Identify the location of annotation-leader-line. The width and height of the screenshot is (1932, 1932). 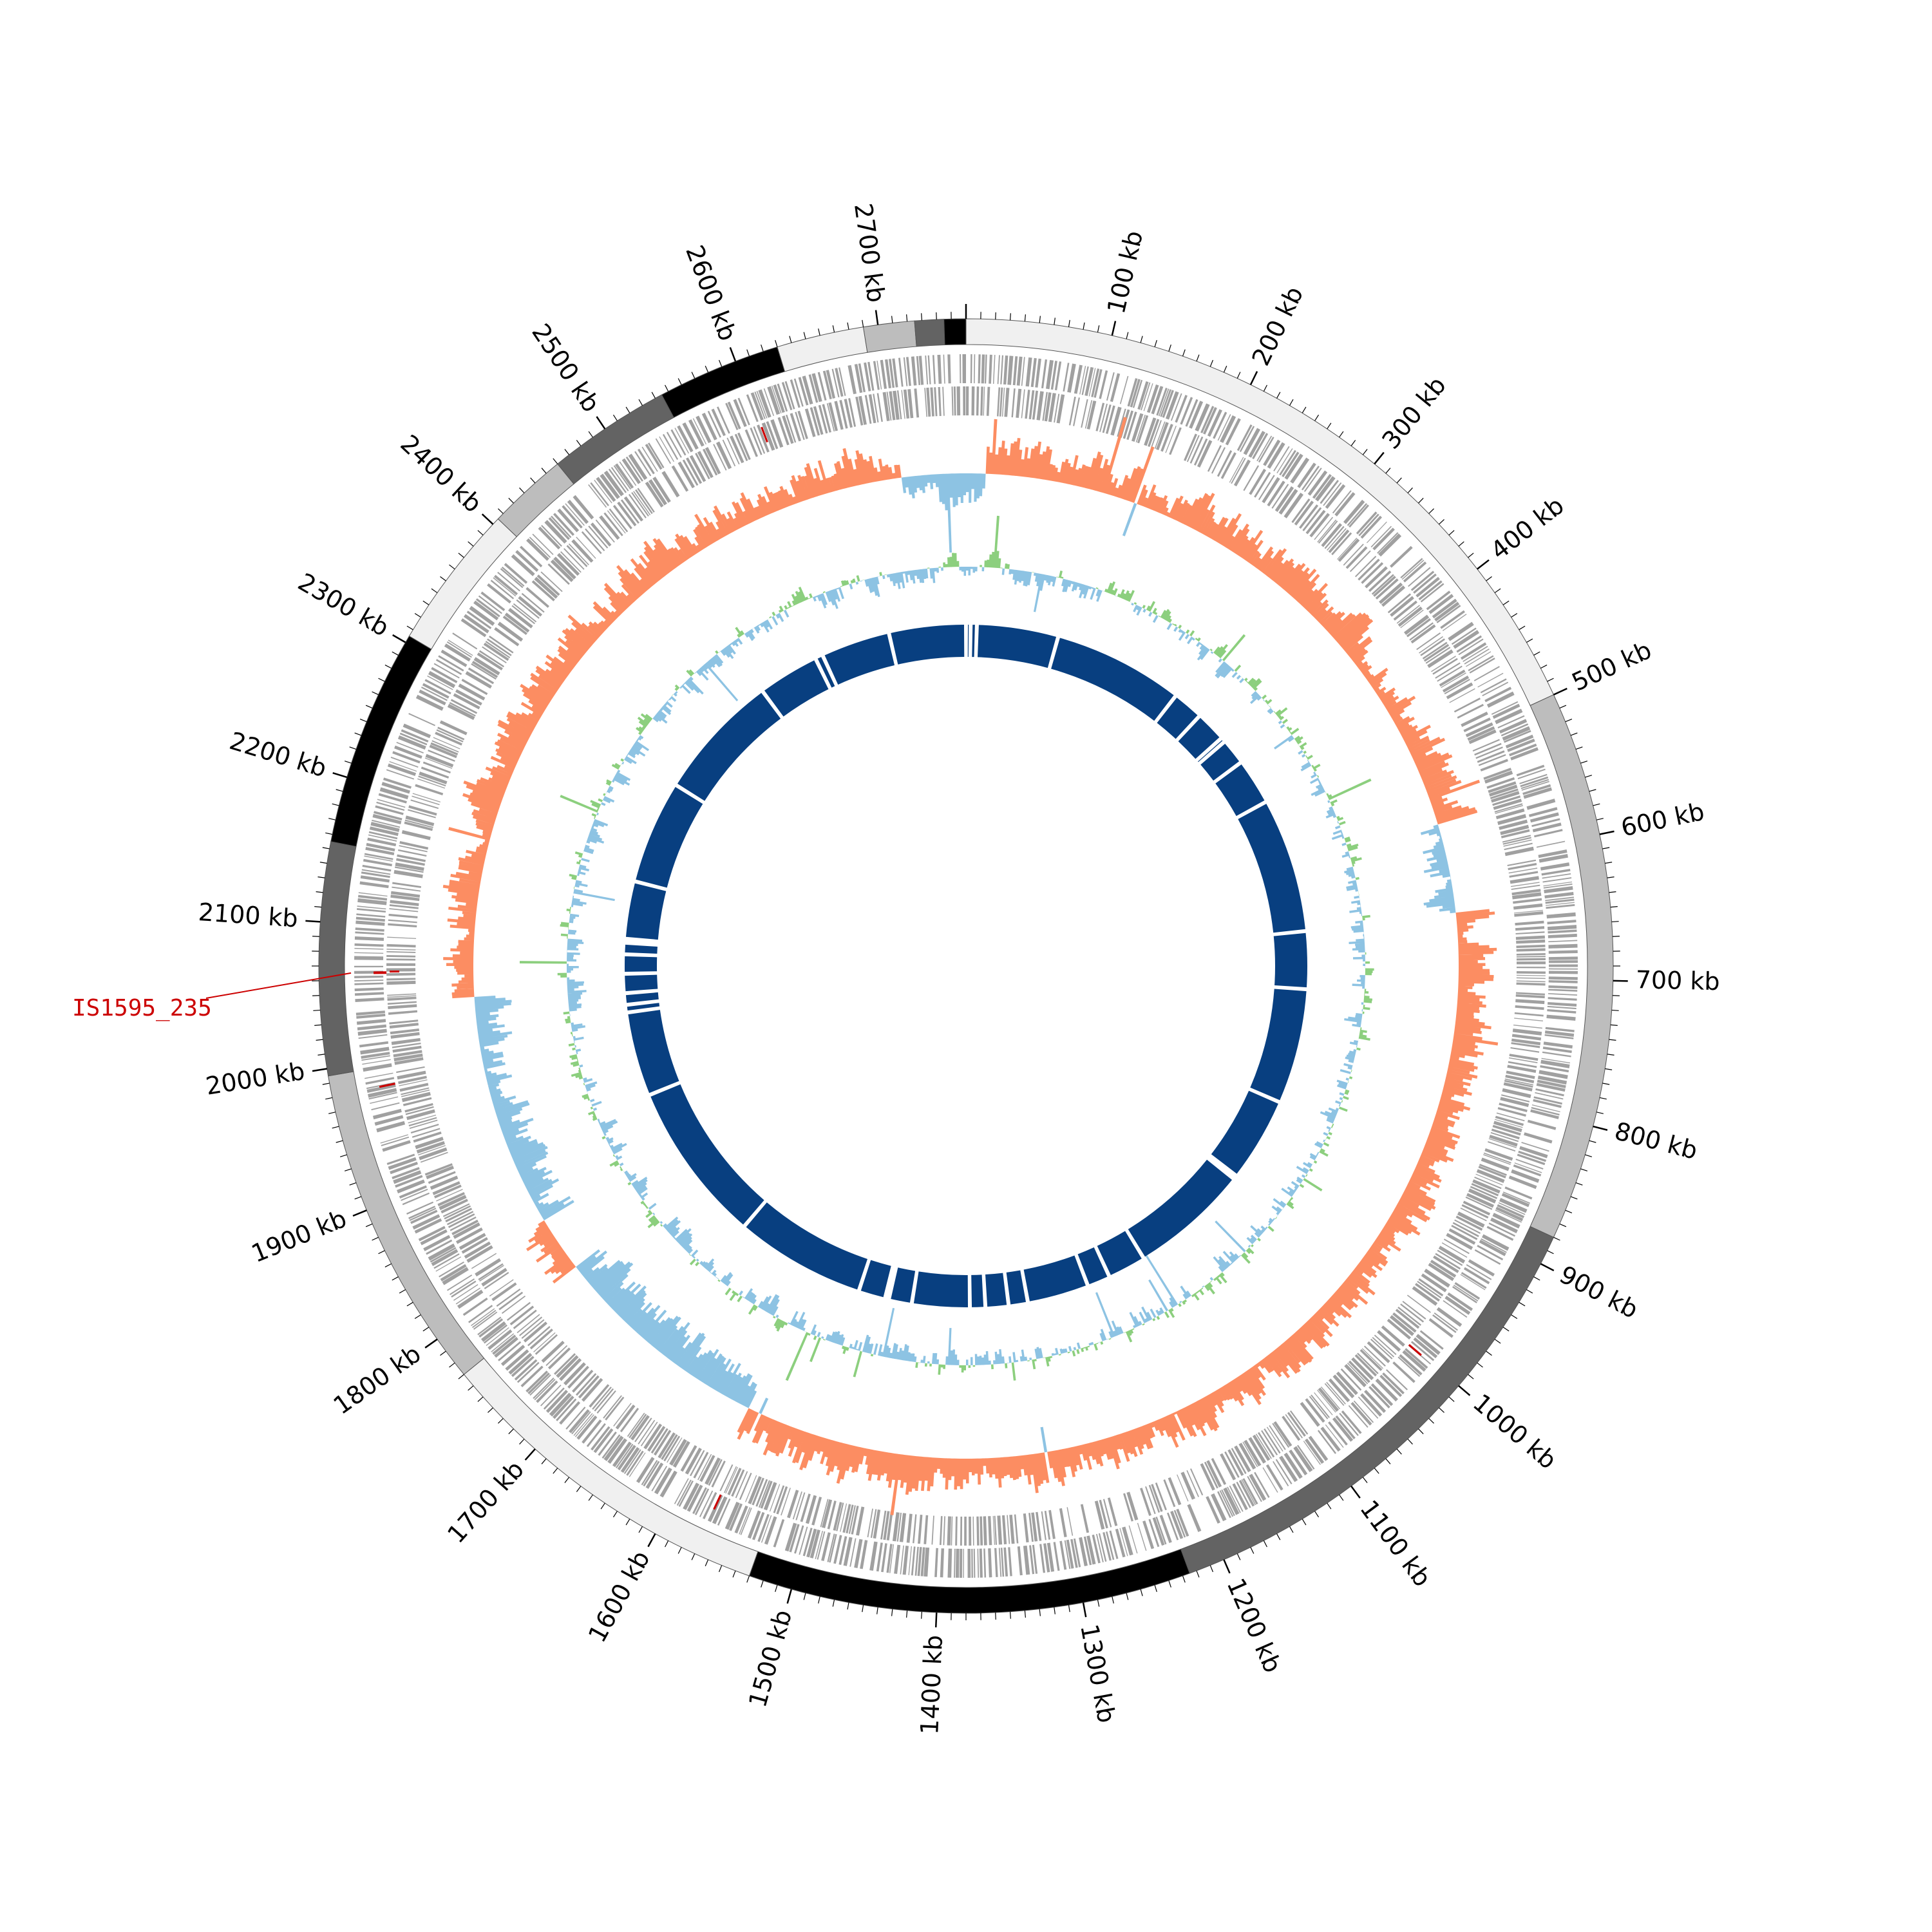
(278, 985).